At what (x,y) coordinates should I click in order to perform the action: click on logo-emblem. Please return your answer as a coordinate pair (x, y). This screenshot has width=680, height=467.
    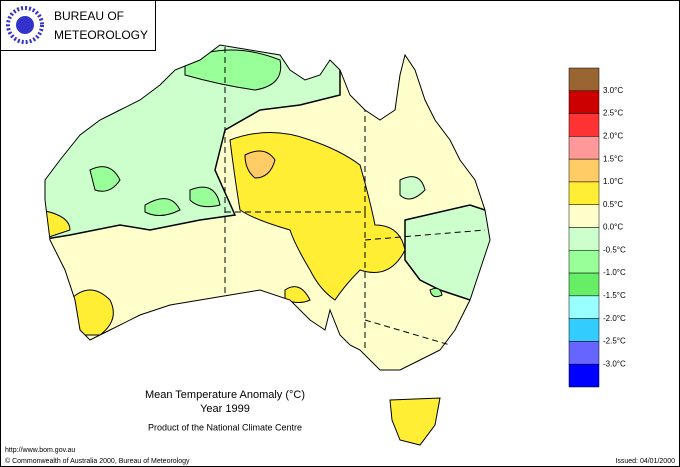
    Looking at the image, I should click on (25, 25).